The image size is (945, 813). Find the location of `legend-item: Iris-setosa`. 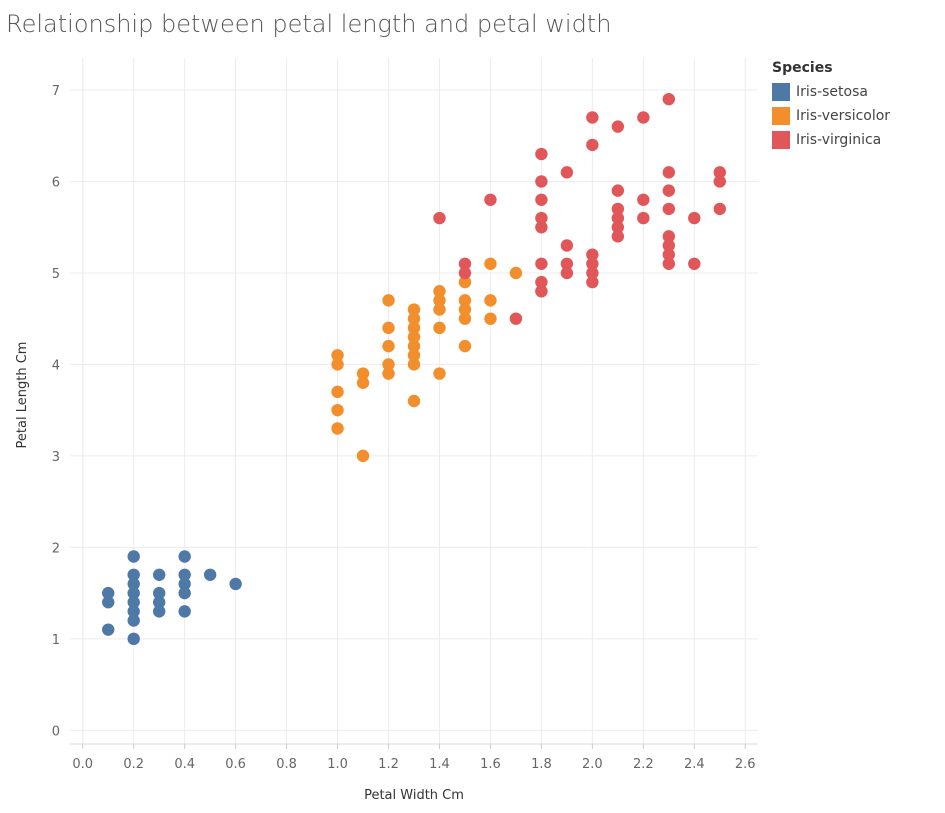

legend-item: Iris-setosa is located at coordinates (831, 92).